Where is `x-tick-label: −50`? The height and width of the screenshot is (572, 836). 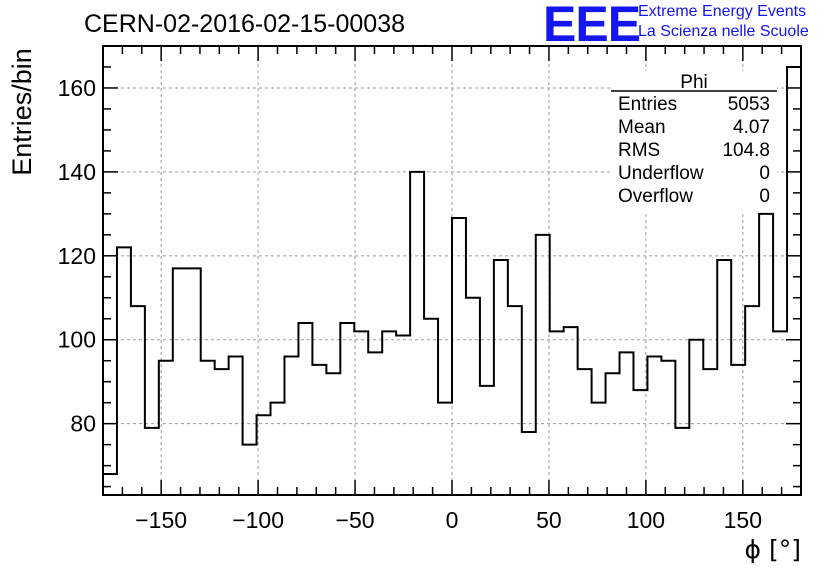
x-tick-label: −50 is located at coordinates (355, 520).